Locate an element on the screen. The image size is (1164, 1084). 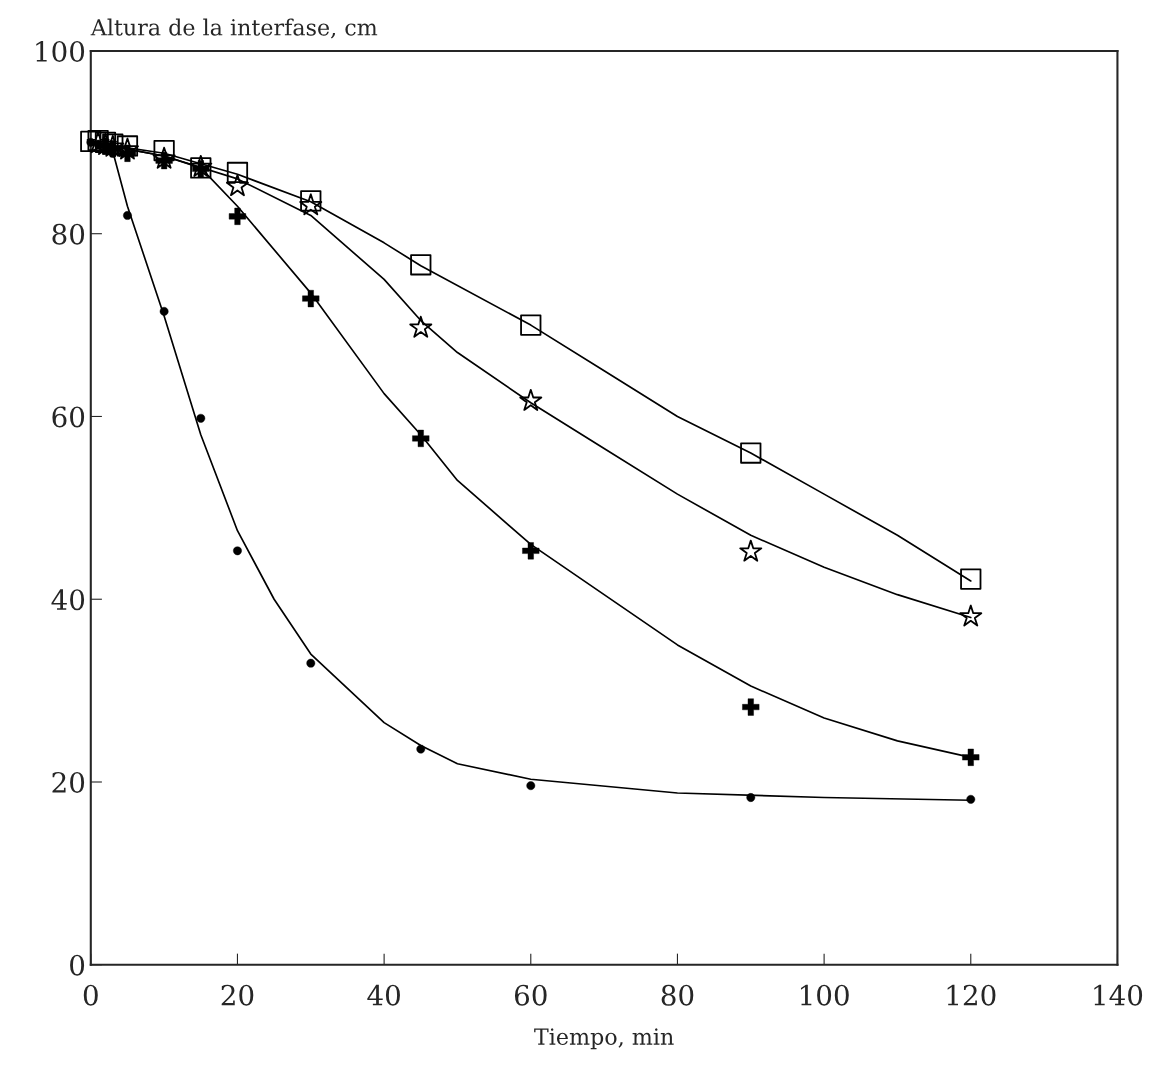
x-tick-label: 80 is located at coordinates (677, 995).